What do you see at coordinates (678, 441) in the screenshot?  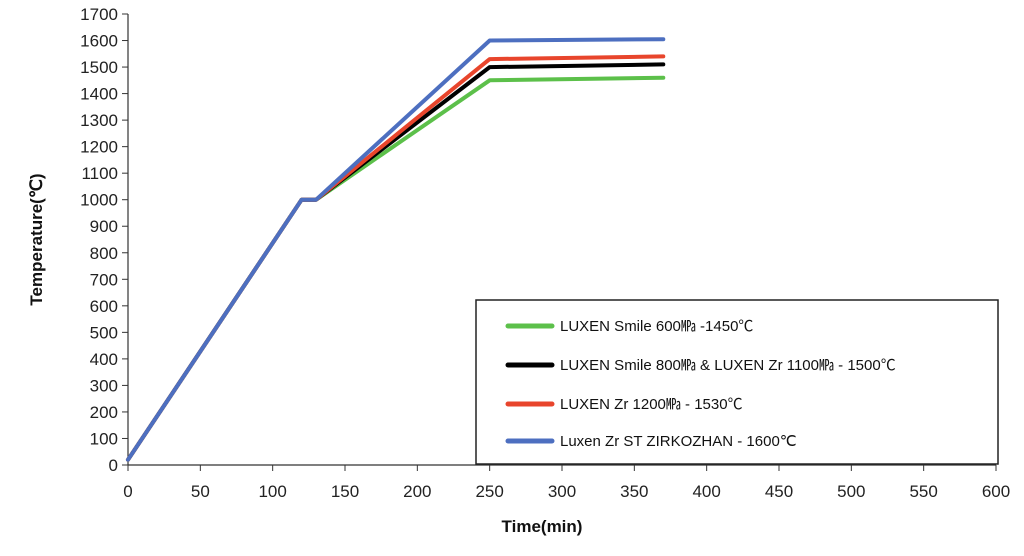 I see `legend-label: Luxen Zr ST ZIRKOZHAN - 1600℃` at bounding box center [678, 441].